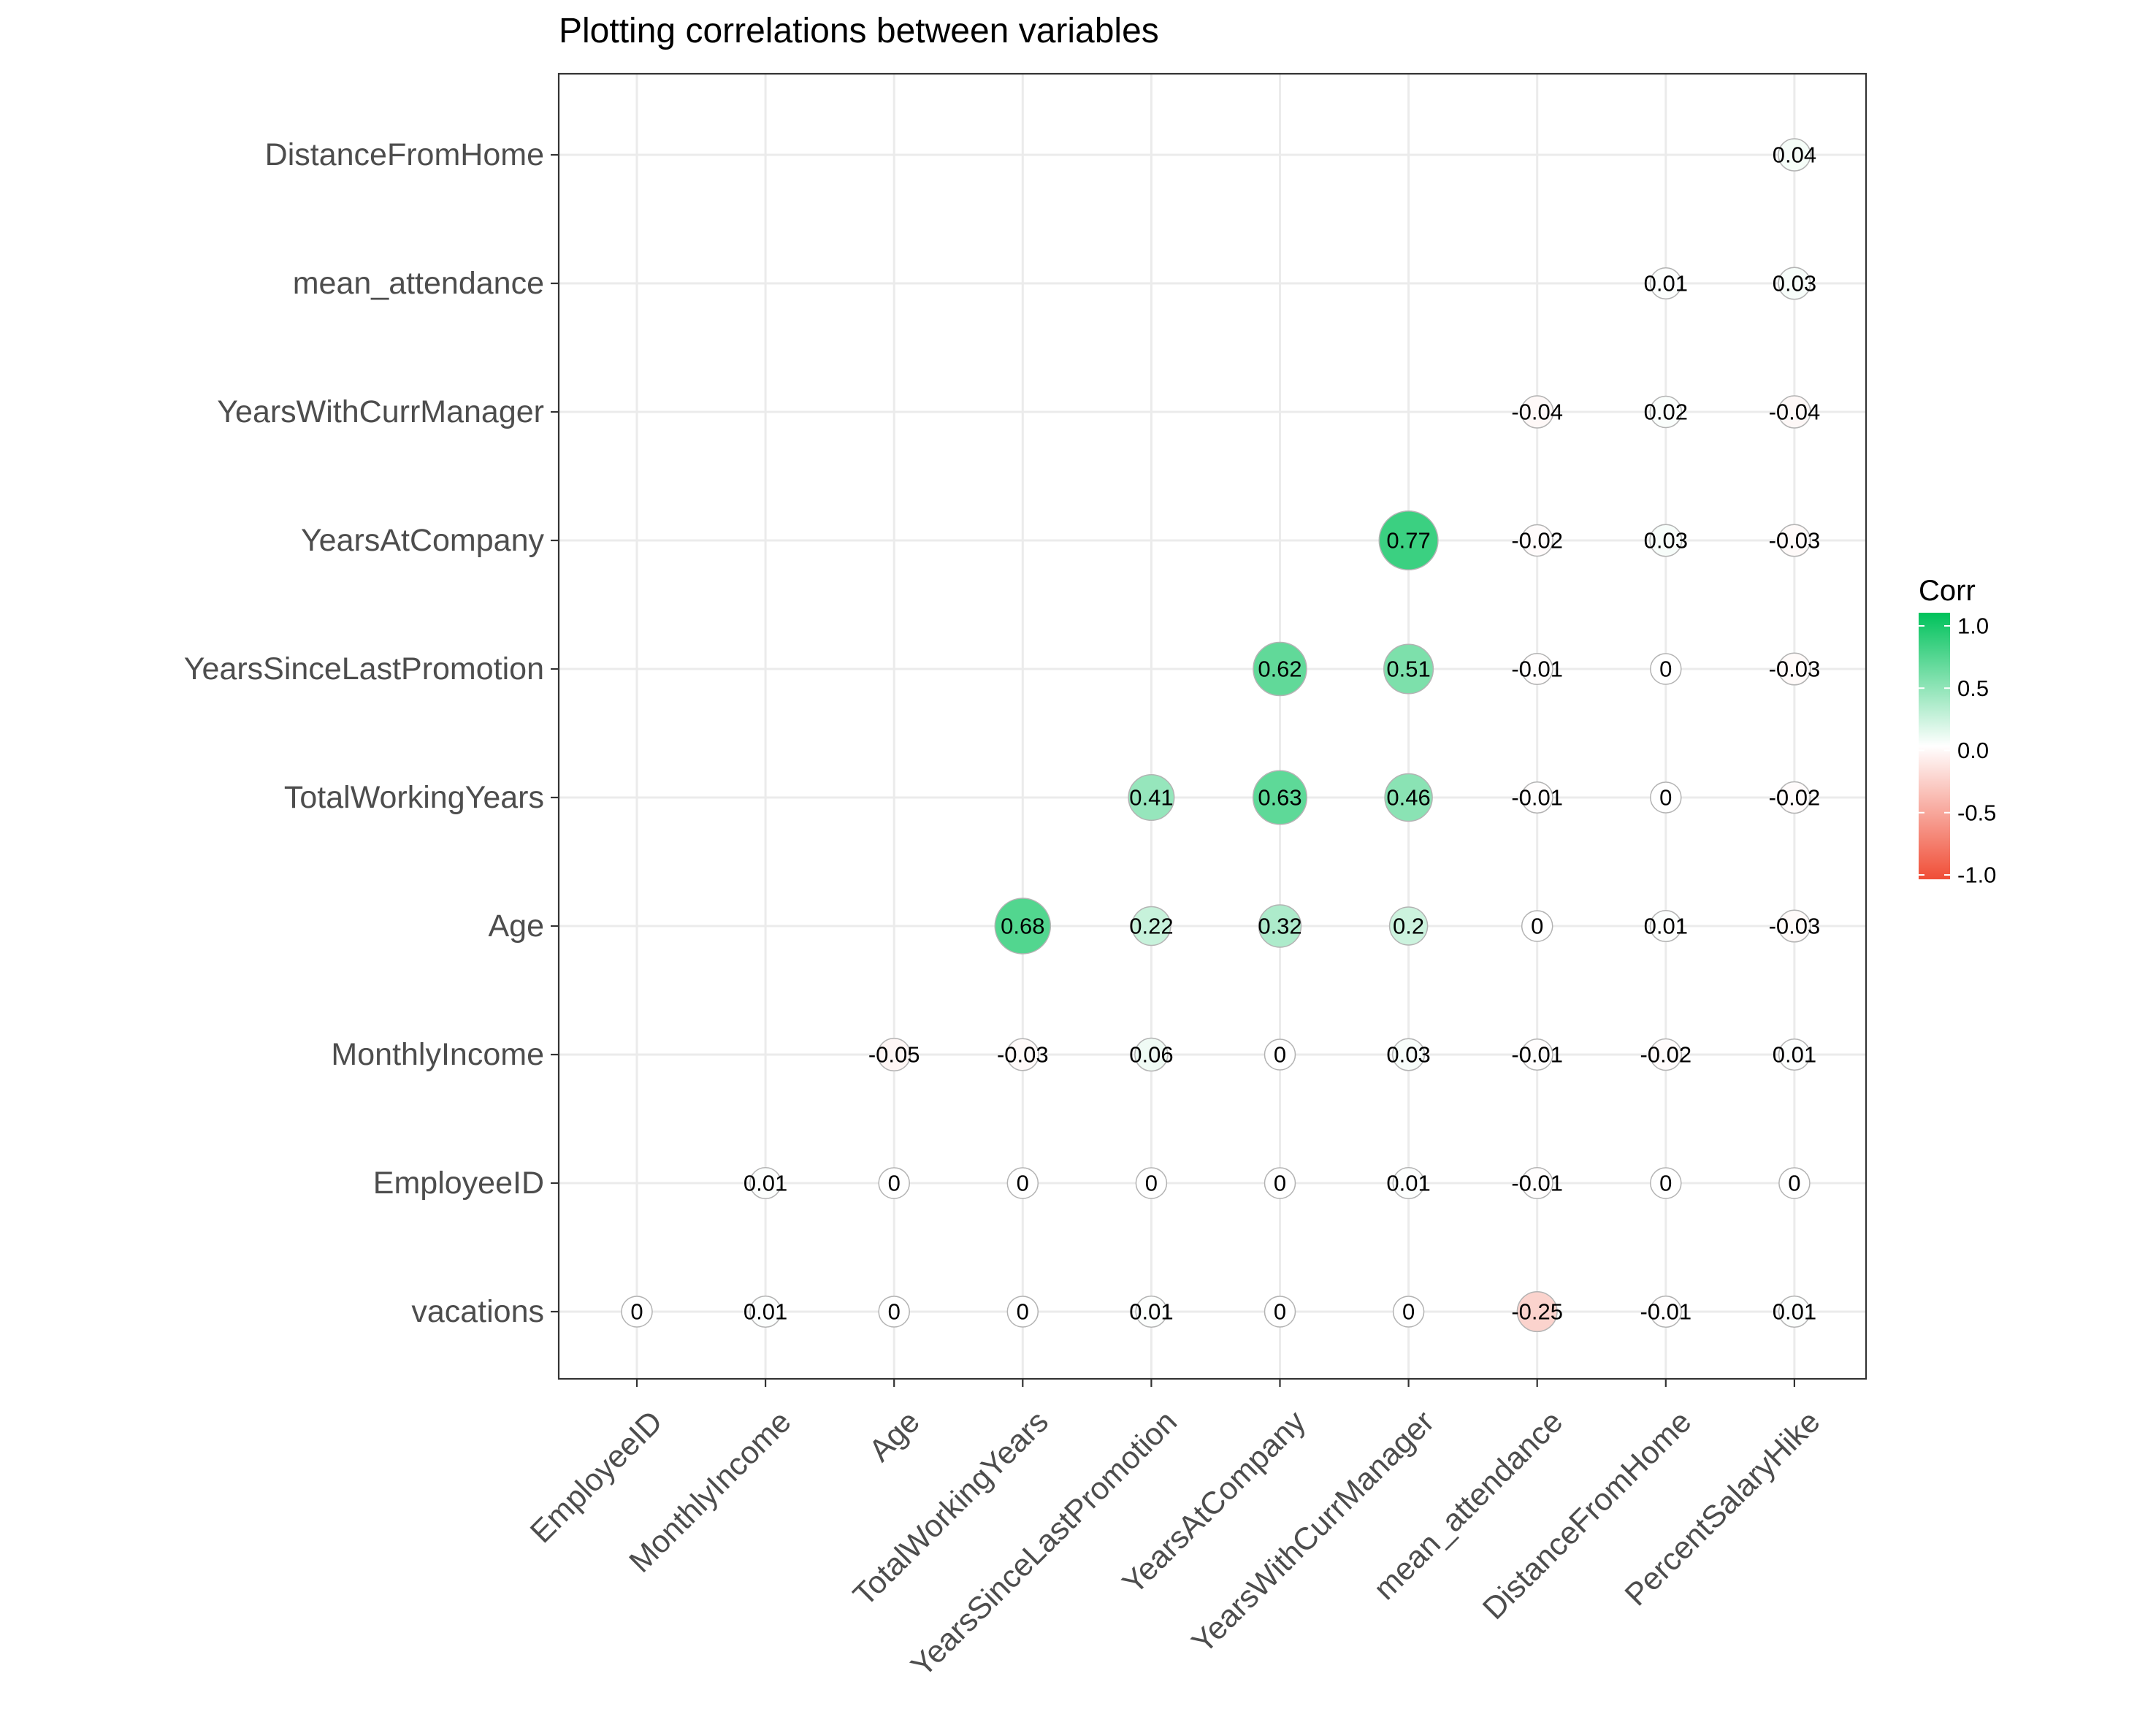 The image size is (2156, 1725). What do you see at coordinates (364, 668) in the screenshot?
I see `y-tick-label: YearsSinceLastPromotion` at bounding box center [364, 668].